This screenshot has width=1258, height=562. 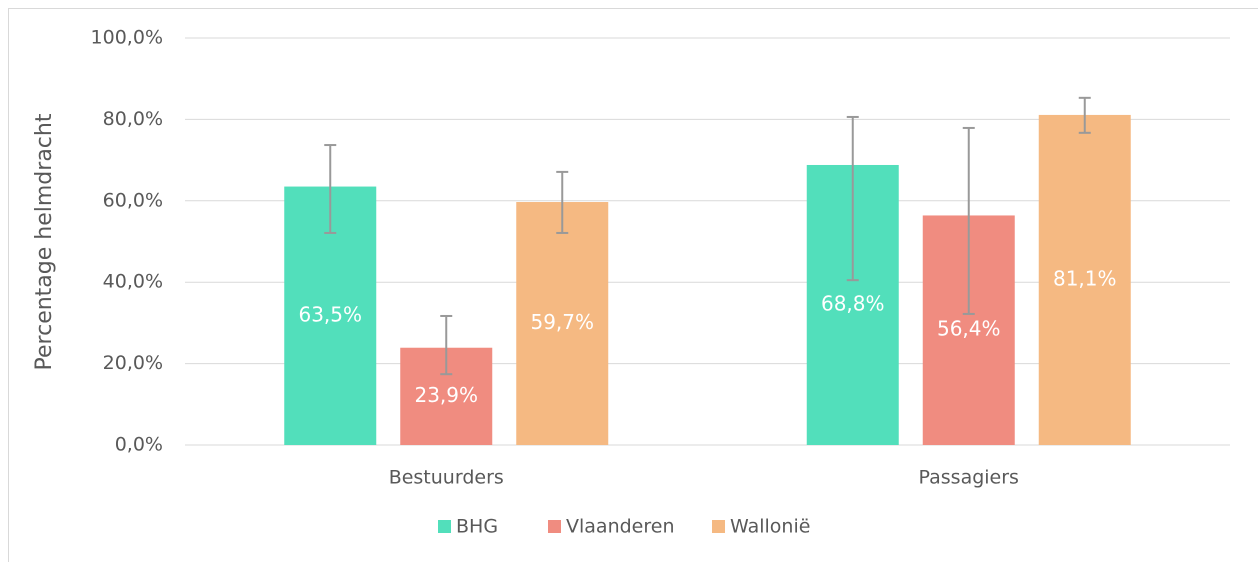 What do you see at coordinates (133, 200) in the screenshot?
I see `y-tick-label: 60,0%` at bounding box center [133, 200].